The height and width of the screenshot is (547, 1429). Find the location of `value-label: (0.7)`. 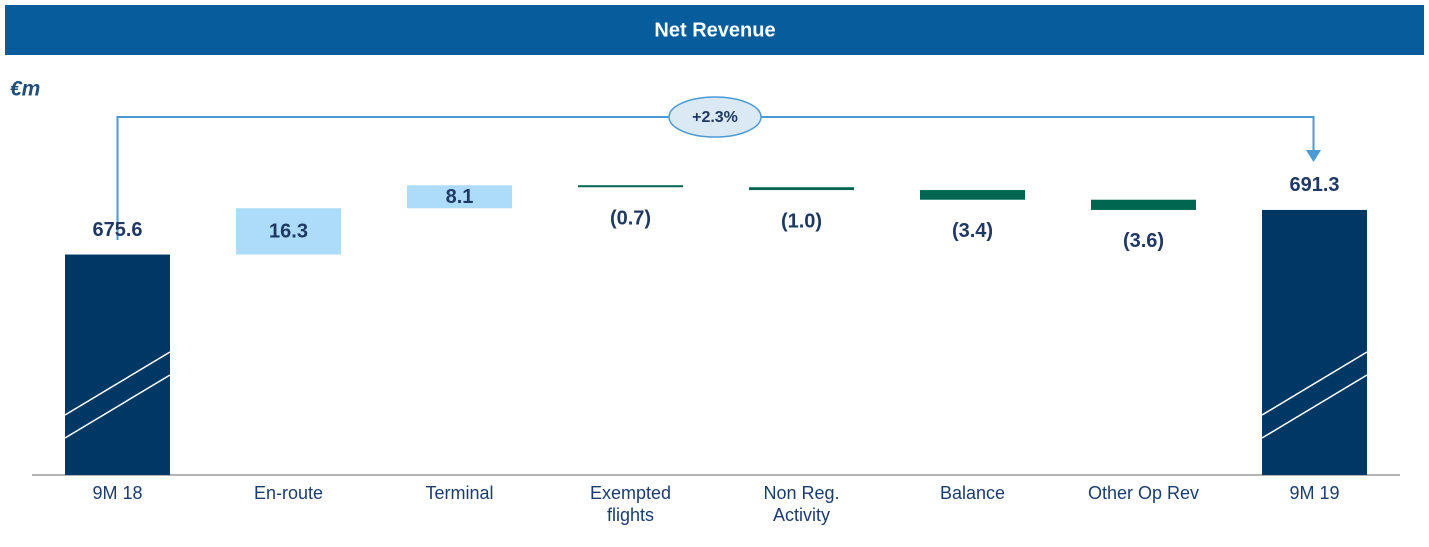

value-label: (0.7) is located at coordinates (630, 218).